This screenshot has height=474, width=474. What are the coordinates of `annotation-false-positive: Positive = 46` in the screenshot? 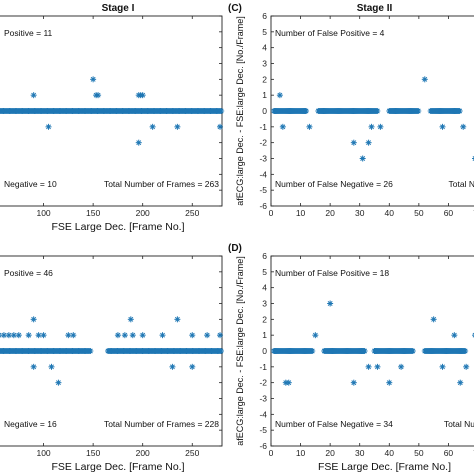 It's located at (28, 273).